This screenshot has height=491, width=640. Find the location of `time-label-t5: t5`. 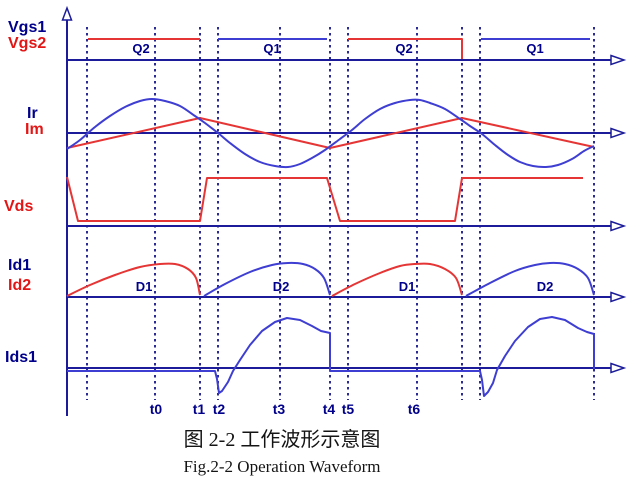

time-label-t5: t5 is located at coordinates (348, 409).